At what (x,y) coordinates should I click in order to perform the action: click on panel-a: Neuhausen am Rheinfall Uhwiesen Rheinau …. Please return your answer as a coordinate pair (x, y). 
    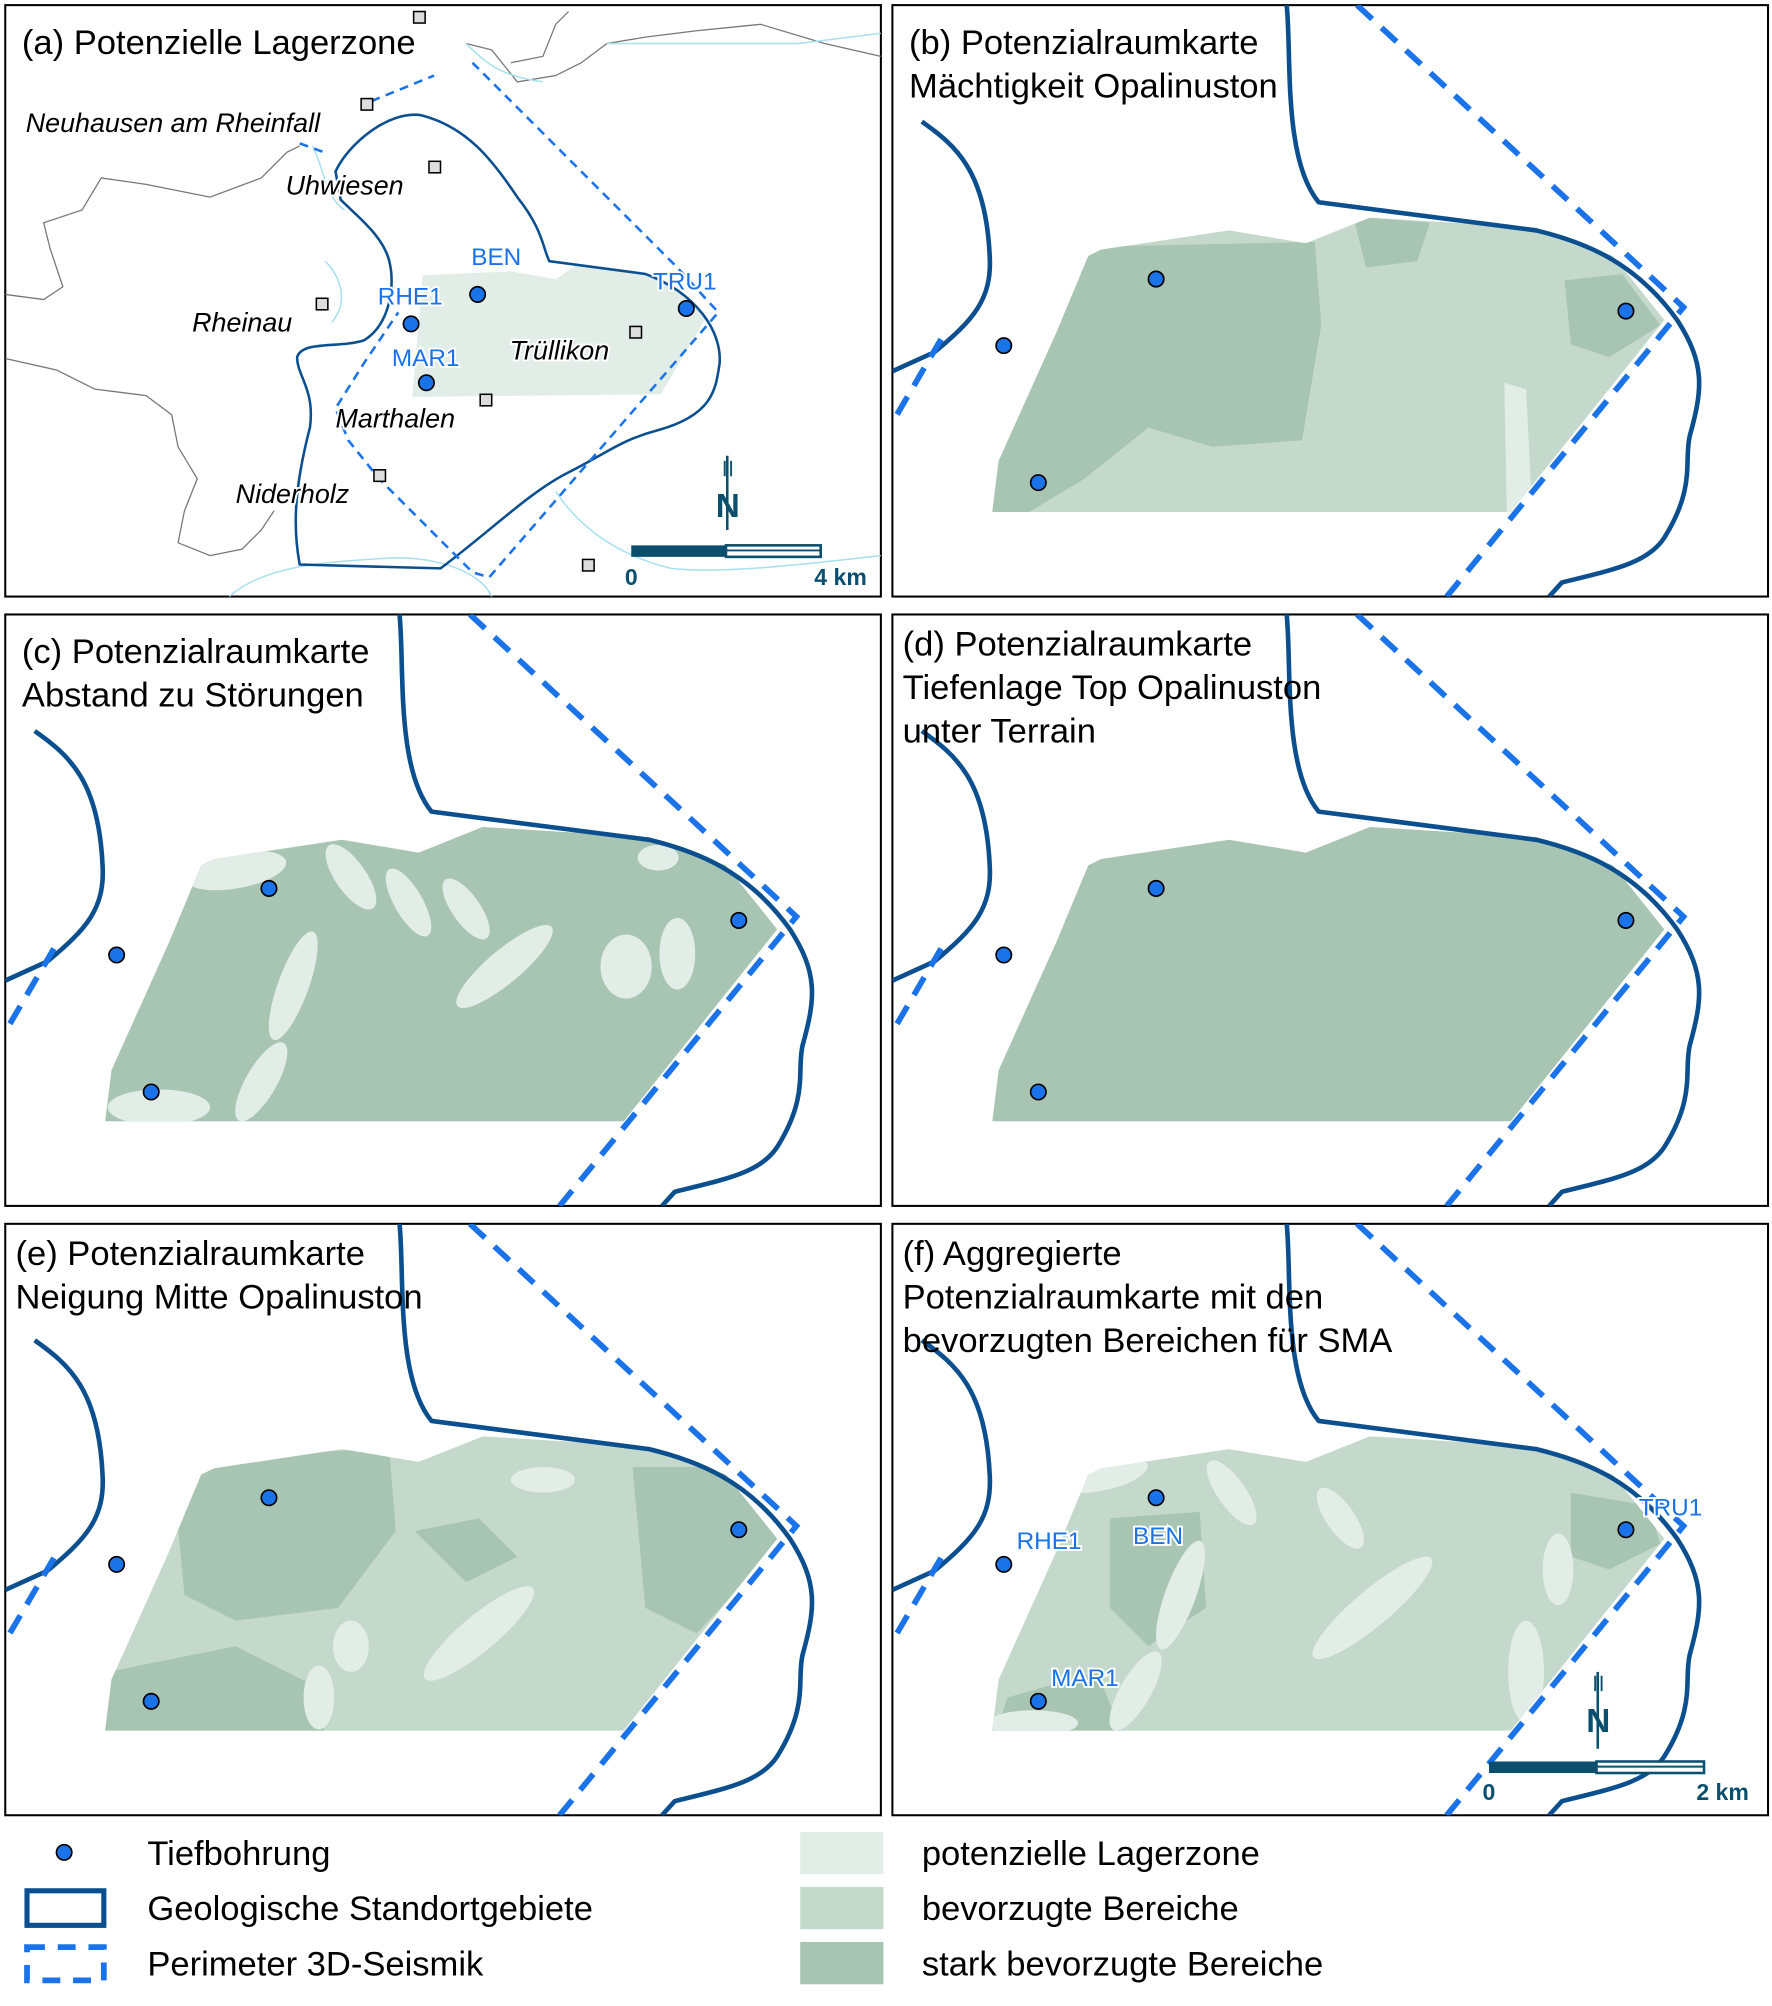
    Looking at the image, I should click on (443, 301).